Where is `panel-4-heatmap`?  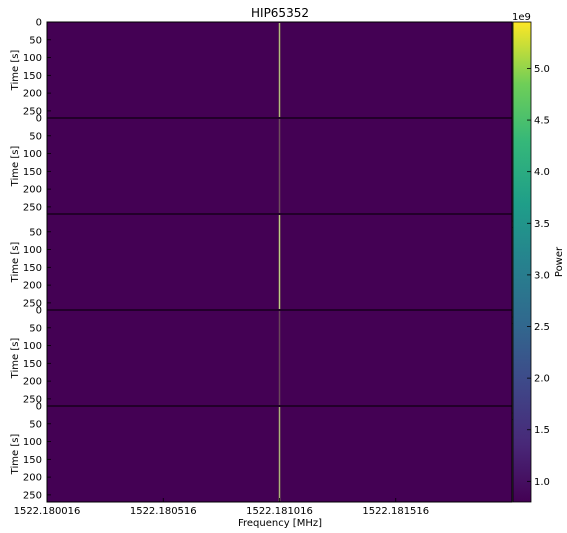
panel-4-heatmap is located at coordinates (279, 358).